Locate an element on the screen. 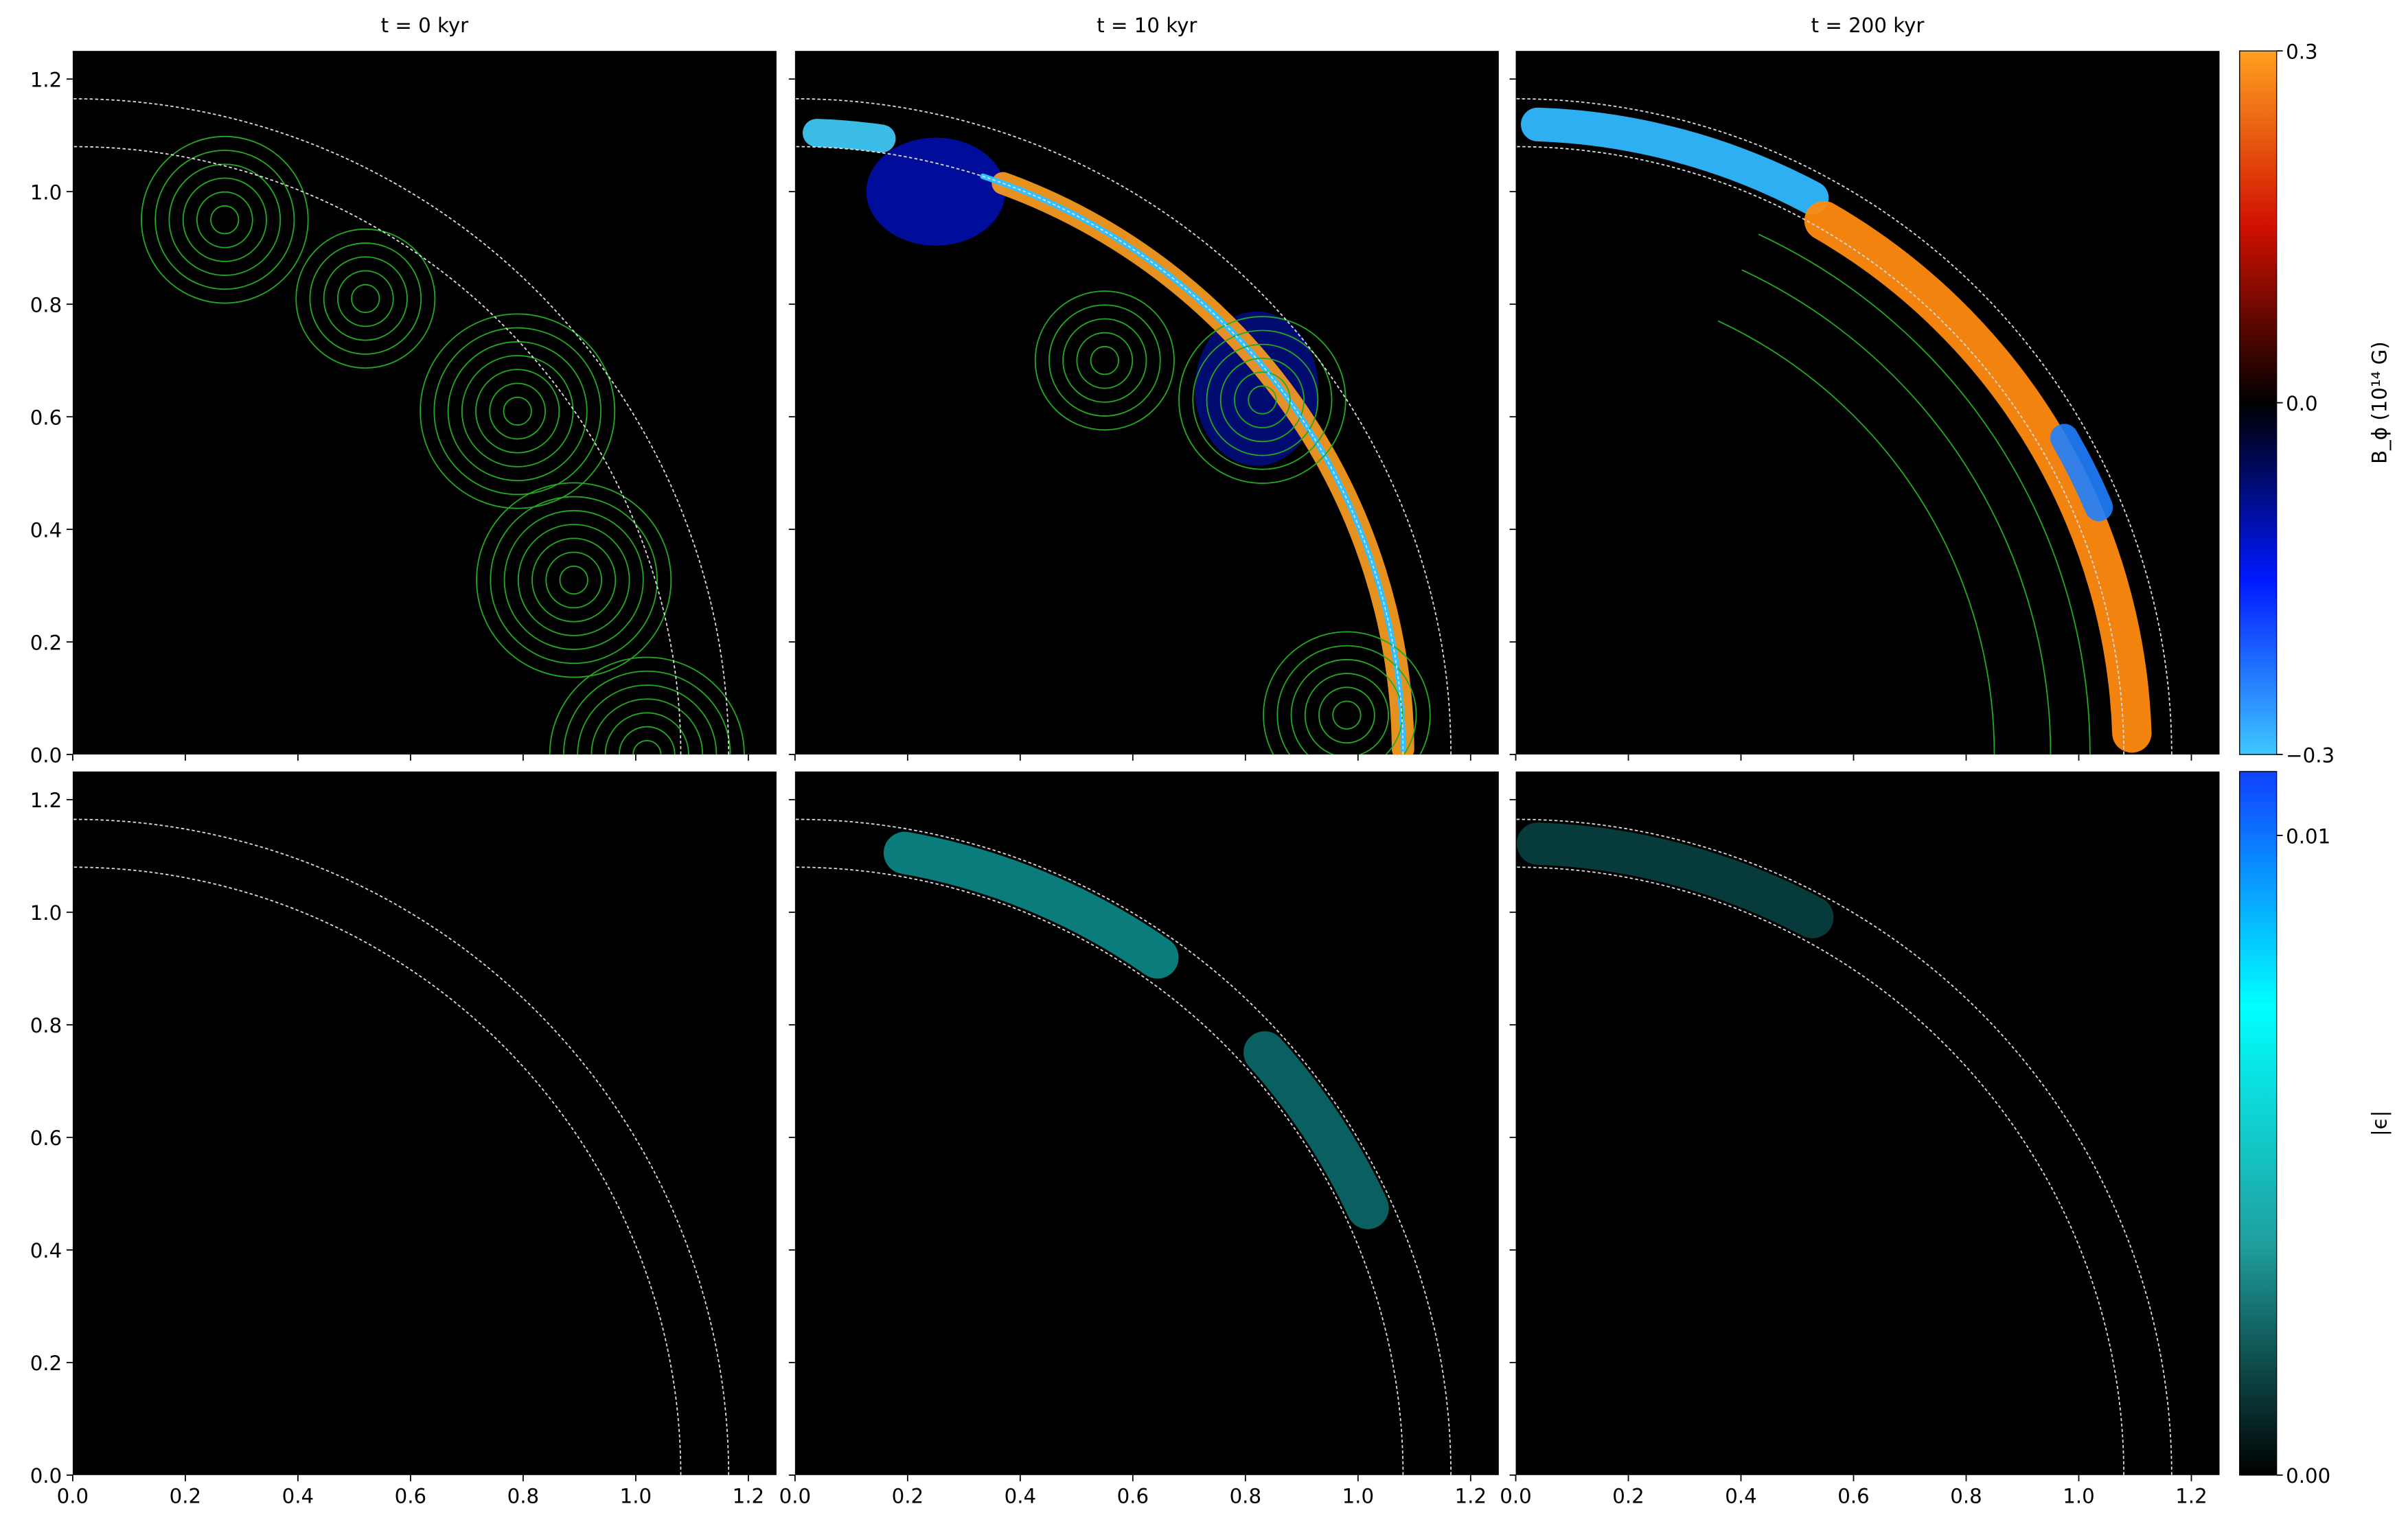  colorbar-tick-label: 0.0 is located at coordinates (2301, 404).